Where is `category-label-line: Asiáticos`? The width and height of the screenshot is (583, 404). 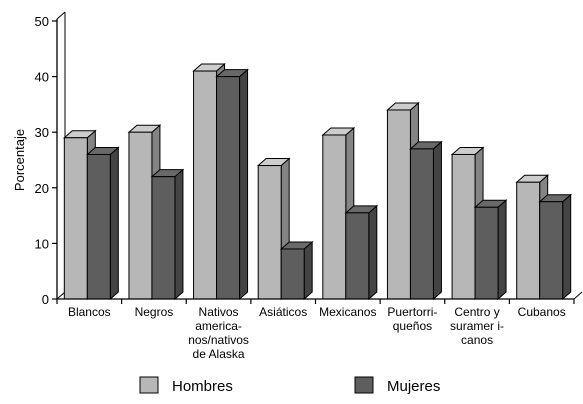 category-label-line: Asiáticos is located at coordinates (283, 312).